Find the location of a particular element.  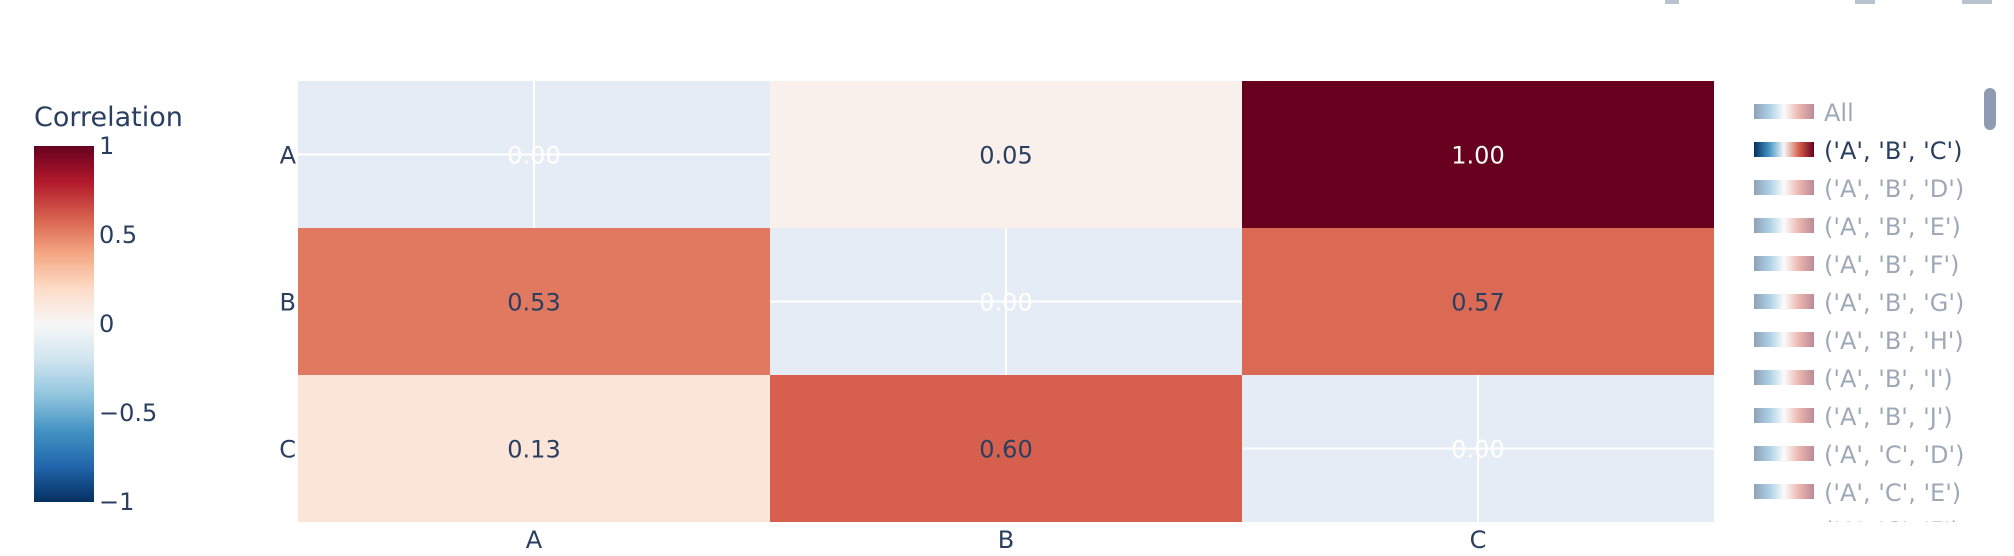

y-tick-label: B is located at coordinates (288, 303).